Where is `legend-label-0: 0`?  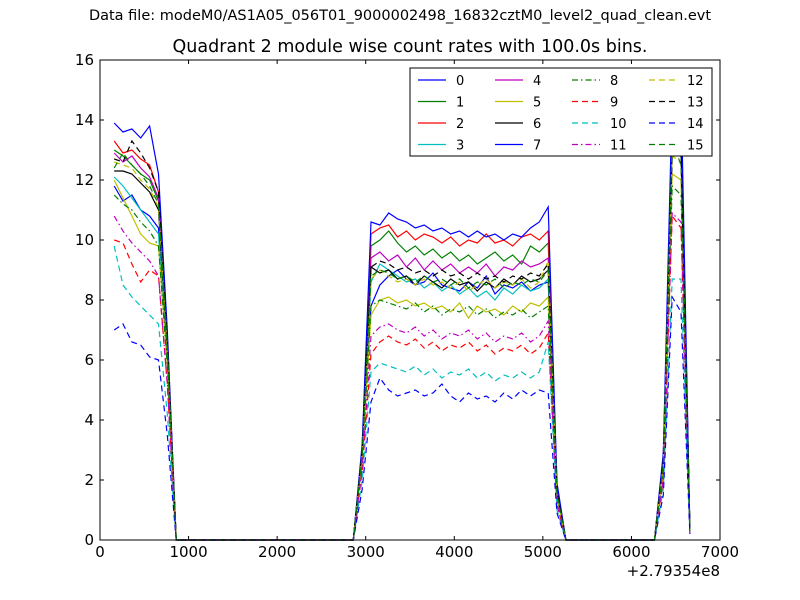 legend-label-0: 0 is located at coordinates (460, 81).